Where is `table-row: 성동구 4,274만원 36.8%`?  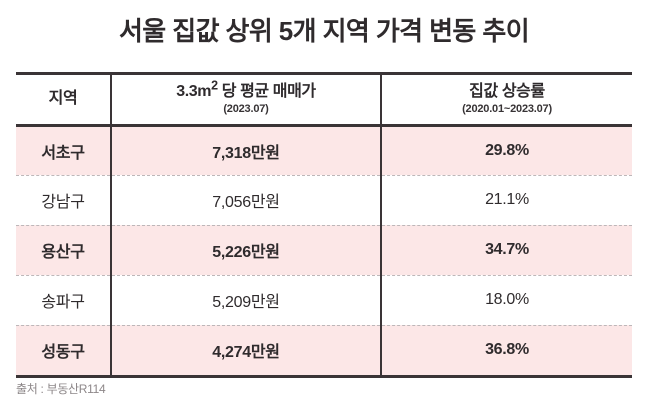 table-row: 성동구 4,274만원 36.8% is located at coordinates (324, 349).